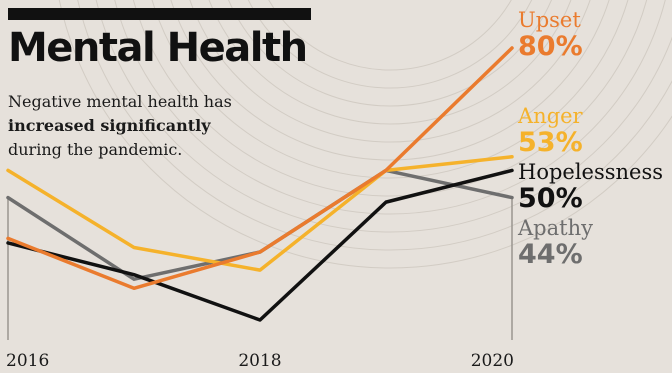 The width and height of the screenshot is (672, 373). What do you see at coordinates (95, 149) in the screenshot?
I see `subtitle-line-3: during the pandemic.` at bounding box center [95, 149].